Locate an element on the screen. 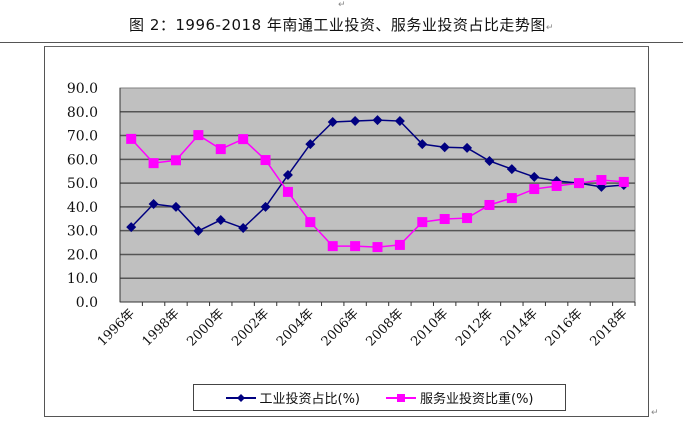 The image size is (683, 430). paragraph-mark-top: ↵ is located at coordinates (342, 5).